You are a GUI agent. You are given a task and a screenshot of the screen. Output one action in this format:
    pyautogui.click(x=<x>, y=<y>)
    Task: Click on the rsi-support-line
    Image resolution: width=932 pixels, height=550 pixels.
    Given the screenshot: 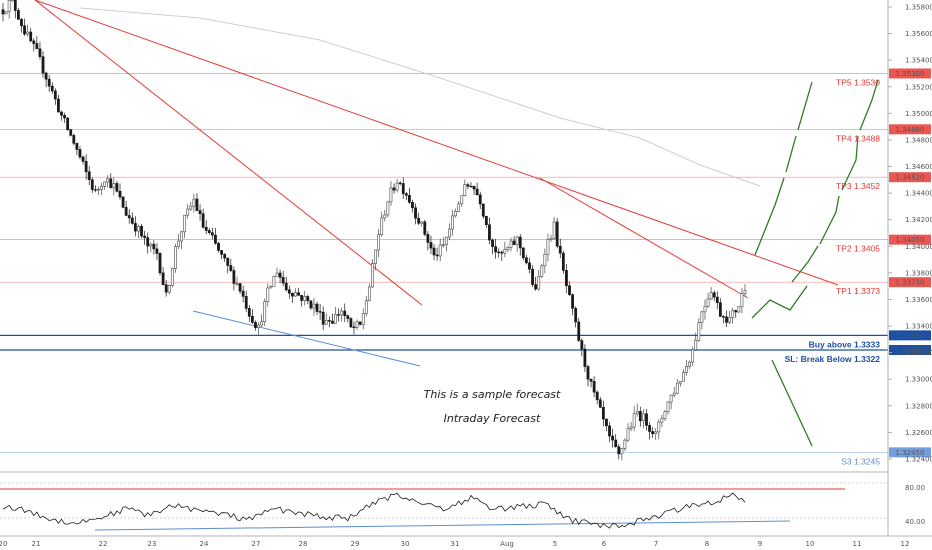 What is the action you would take?
    pyautogui.click(x=442, y=525)
    